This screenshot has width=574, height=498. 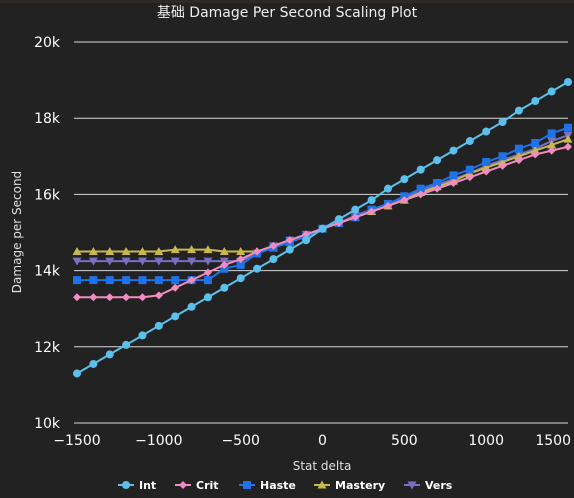 What do you see at coordinates (47, 195) in the screenshot?
I see `y-tick-label: 16k` at bounding box center [47, 195].